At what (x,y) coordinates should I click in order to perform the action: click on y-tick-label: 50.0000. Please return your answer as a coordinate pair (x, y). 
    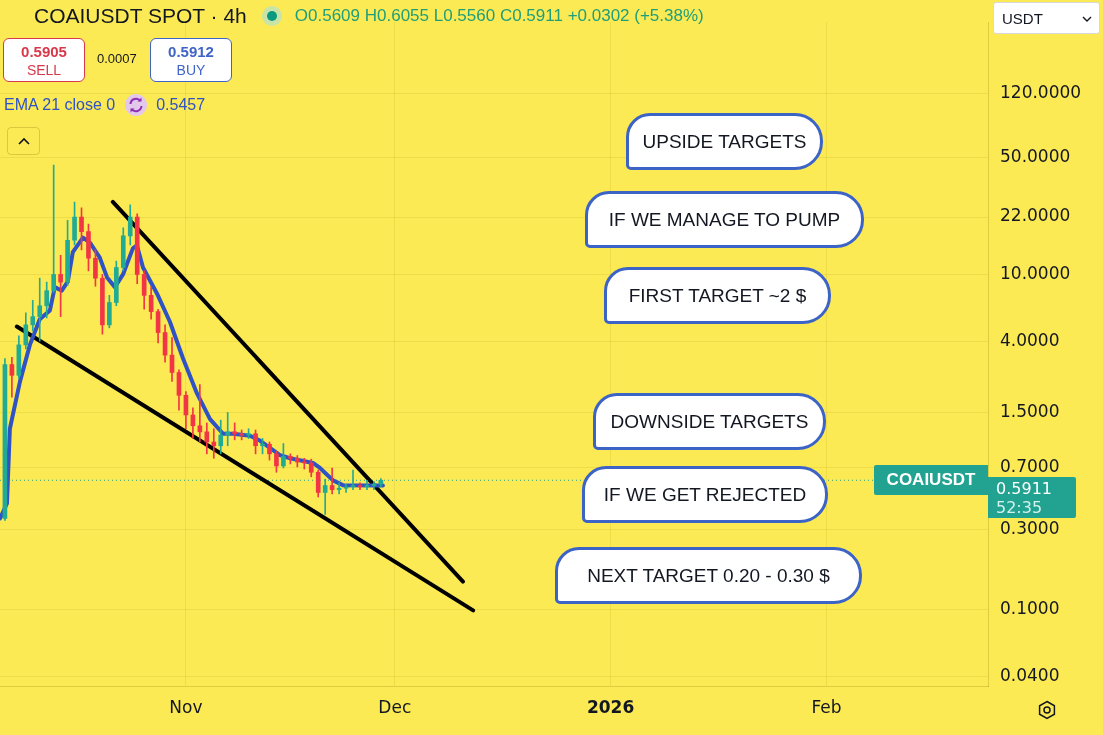
    Looking at the image, I should click on (1035, 155).